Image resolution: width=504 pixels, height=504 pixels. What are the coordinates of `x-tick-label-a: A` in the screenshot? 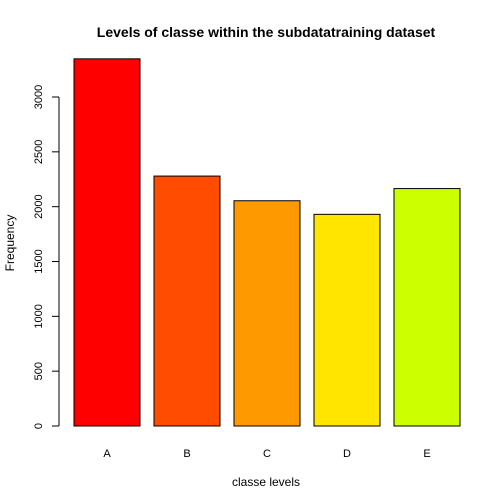 It's located at (107, 454).